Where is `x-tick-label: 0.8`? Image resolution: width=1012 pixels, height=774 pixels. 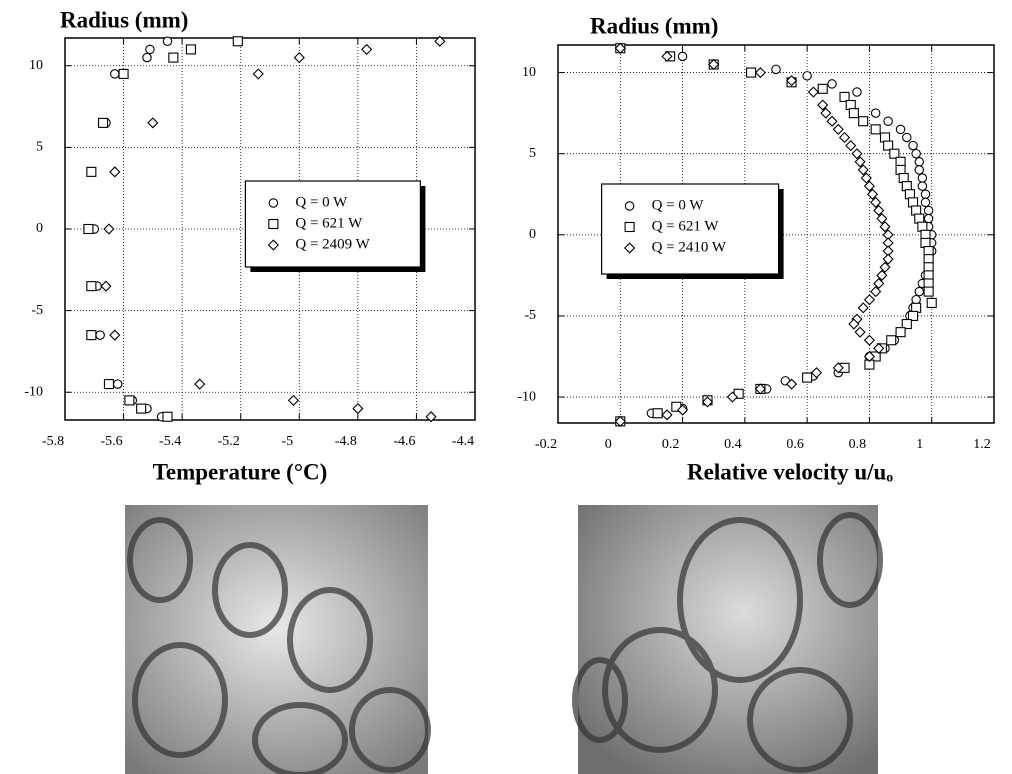
x-tick-label: 0.8 is located at coordinates (858, 444).